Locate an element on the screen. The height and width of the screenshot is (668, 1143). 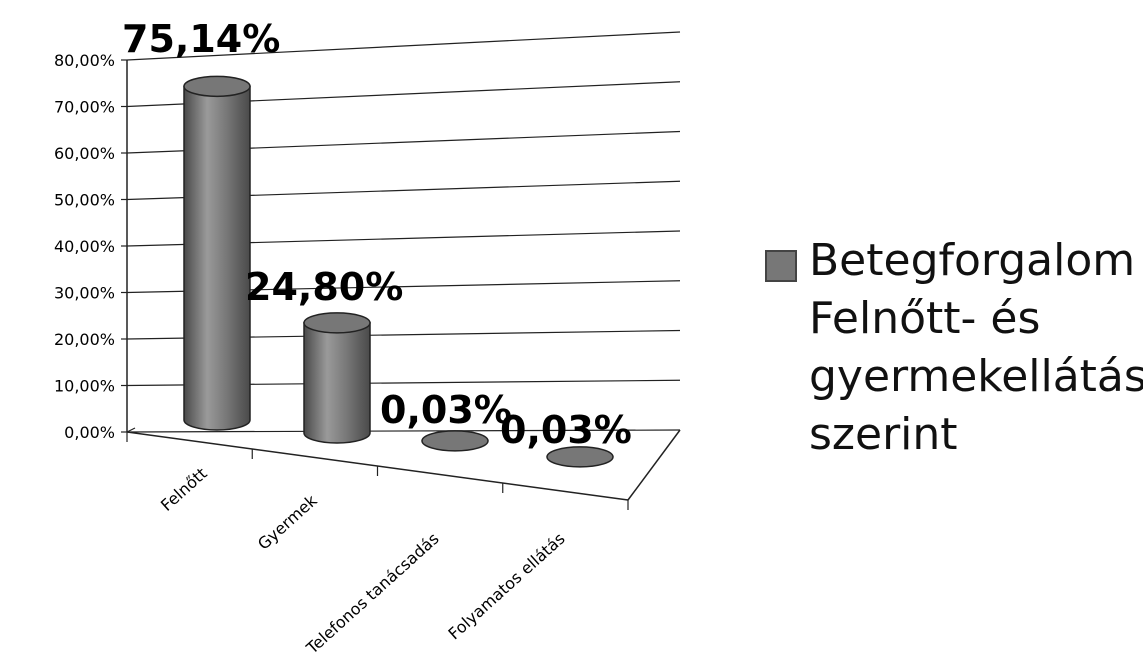
x-category-label: Folyamatos ellátás is located at coordinates (507, 586).